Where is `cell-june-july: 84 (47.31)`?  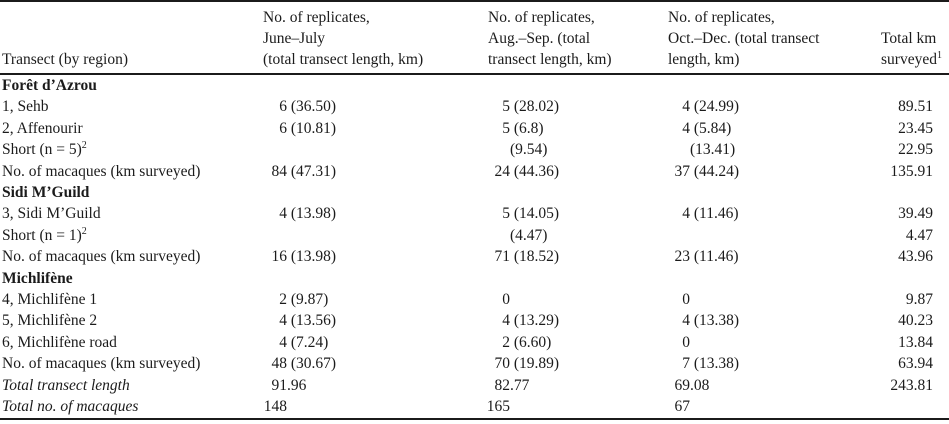 cell-june-july: 84 (47.31) is located at coordinates (372, 171).